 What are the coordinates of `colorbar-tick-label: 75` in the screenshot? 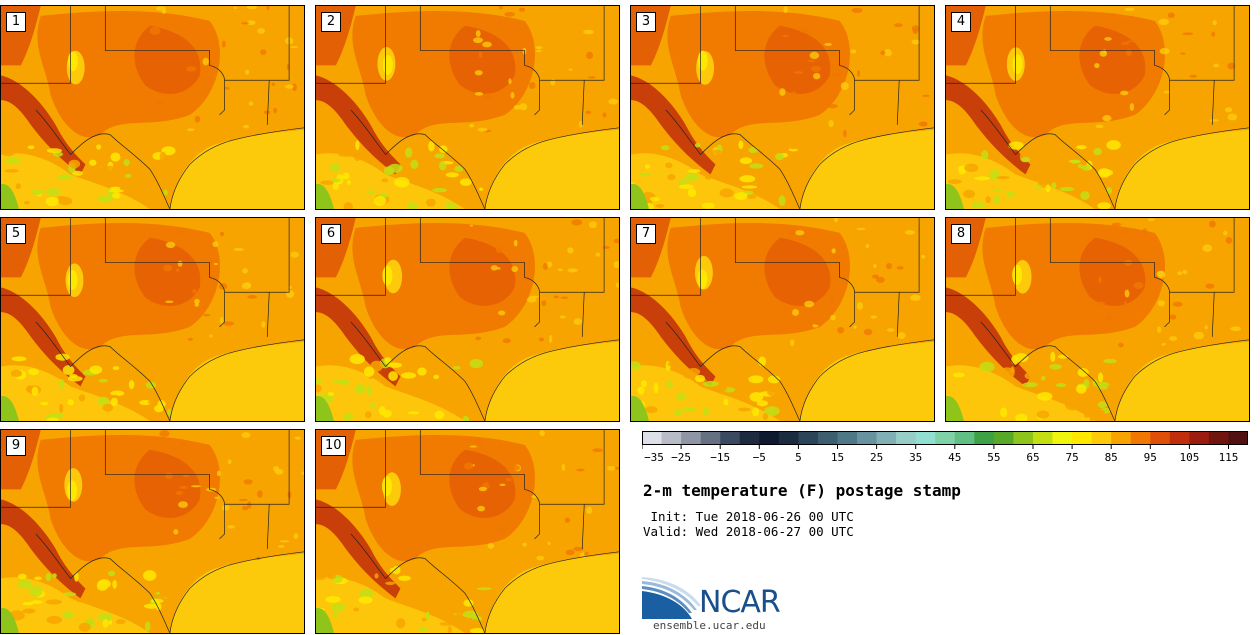 It's located at (1071, 457).